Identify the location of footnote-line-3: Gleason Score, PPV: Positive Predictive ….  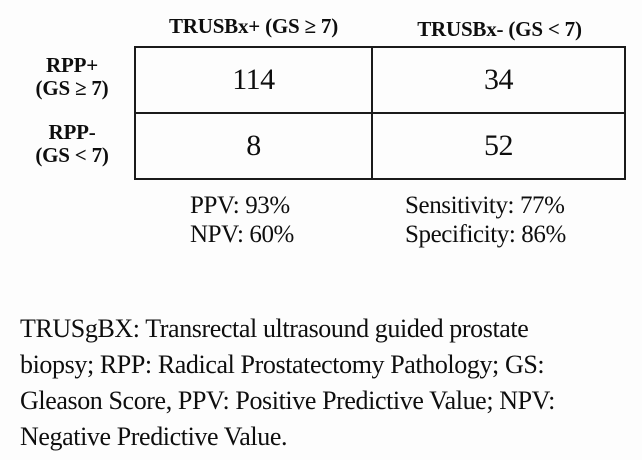
(287, 400).